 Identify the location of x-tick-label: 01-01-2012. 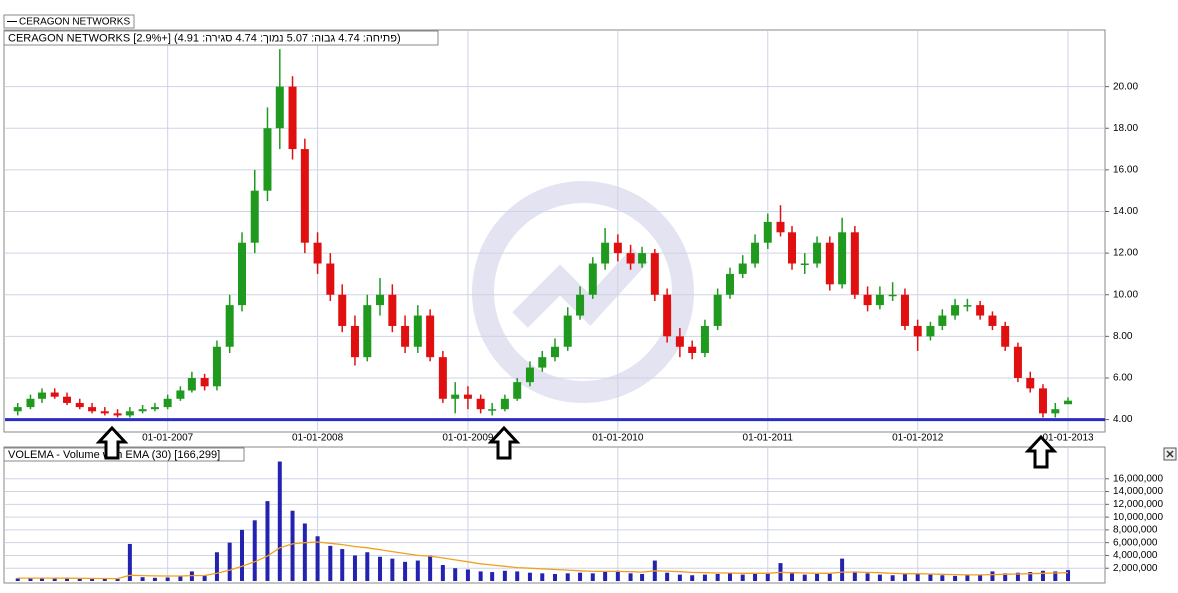
(918, 438).